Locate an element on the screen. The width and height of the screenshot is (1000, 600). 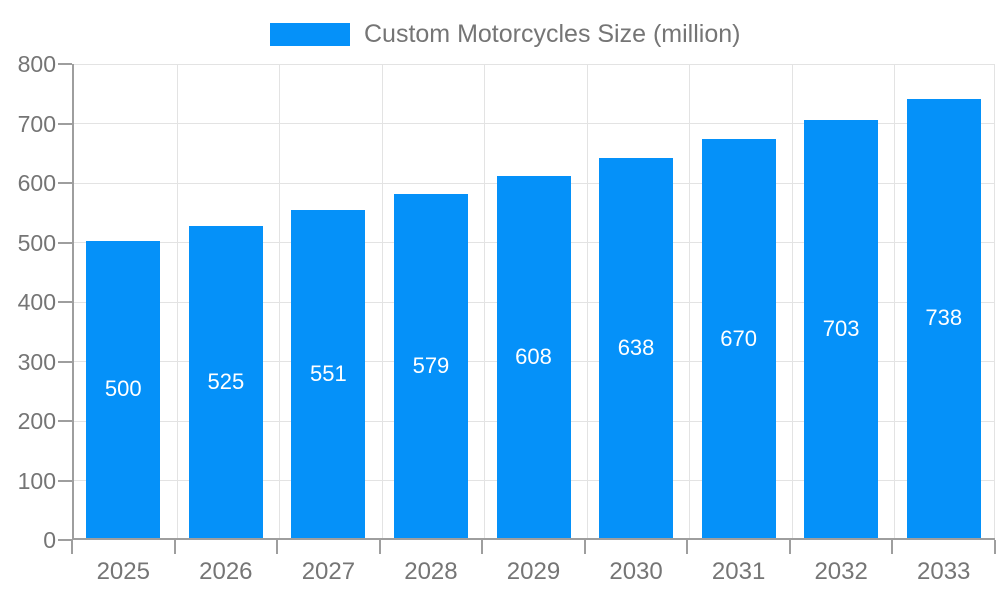
bar-2025: 500 is located at coordinates (123, 389).